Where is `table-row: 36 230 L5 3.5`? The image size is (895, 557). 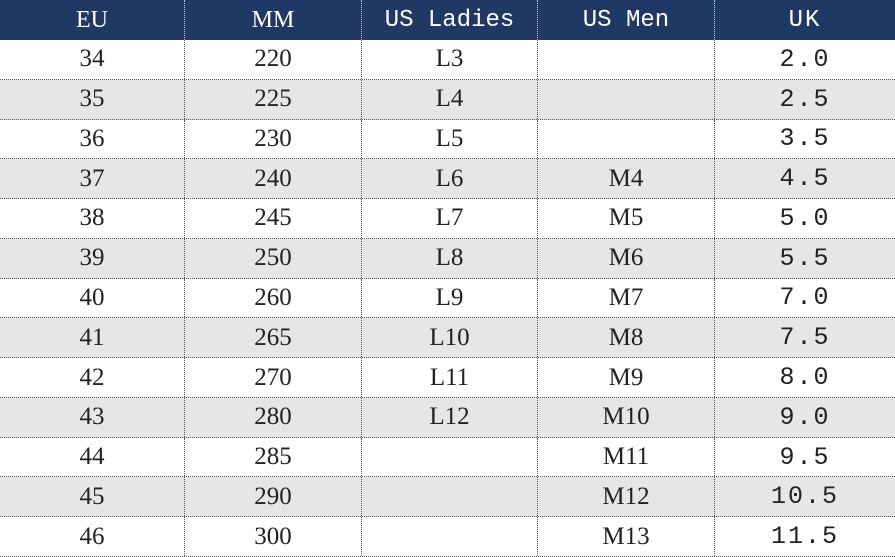 table-row: 36 230 L5 3.5 is located at coordinates (447, 139).